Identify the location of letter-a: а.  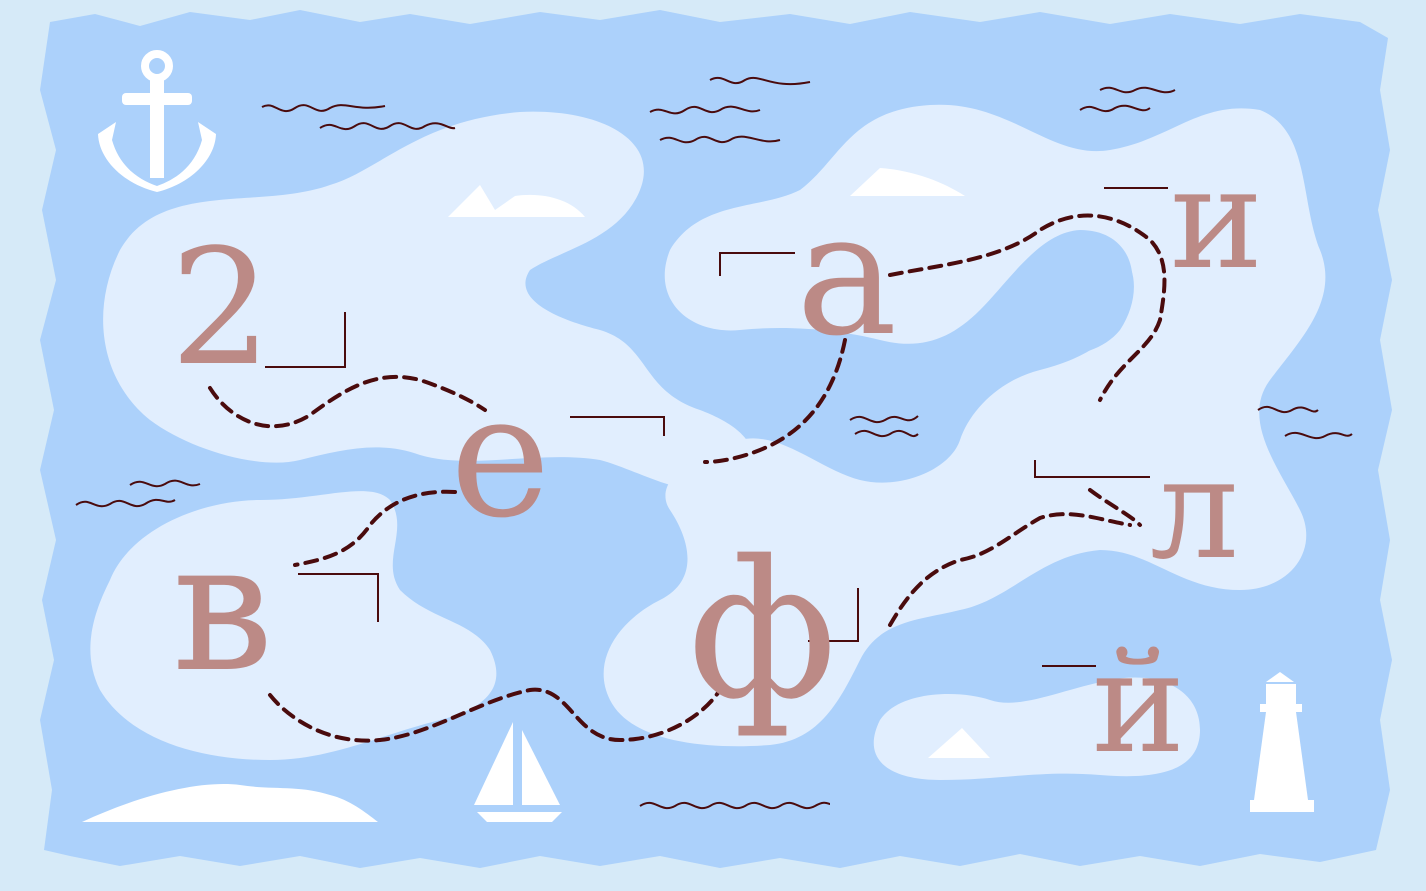
(847, 275).